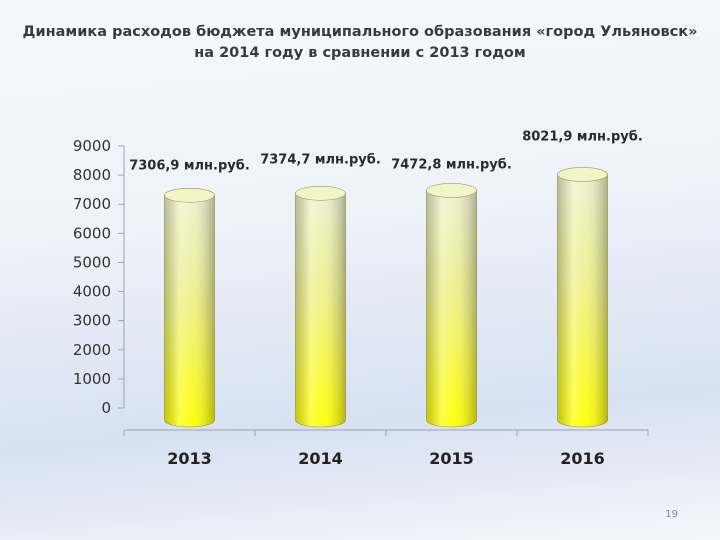 The height and width of the screenshot is (540, 720). Describe the element at coordinates (92, 204) in the screenshot. I see `y-tick-label: 7000` at that location.